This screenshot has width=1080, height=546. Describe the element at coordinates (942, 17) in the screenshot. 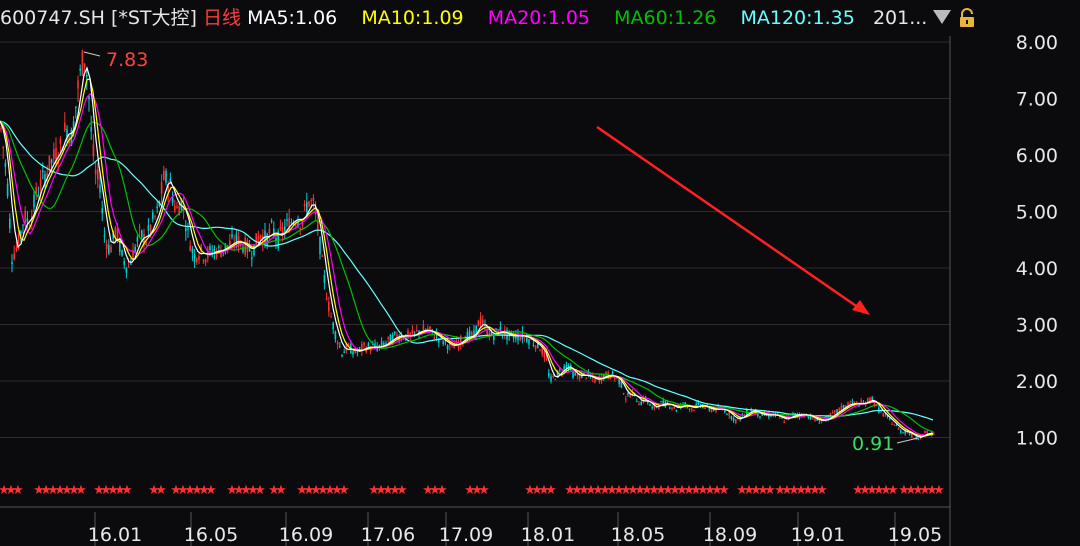

I see `triangle-down-icon` at that location.